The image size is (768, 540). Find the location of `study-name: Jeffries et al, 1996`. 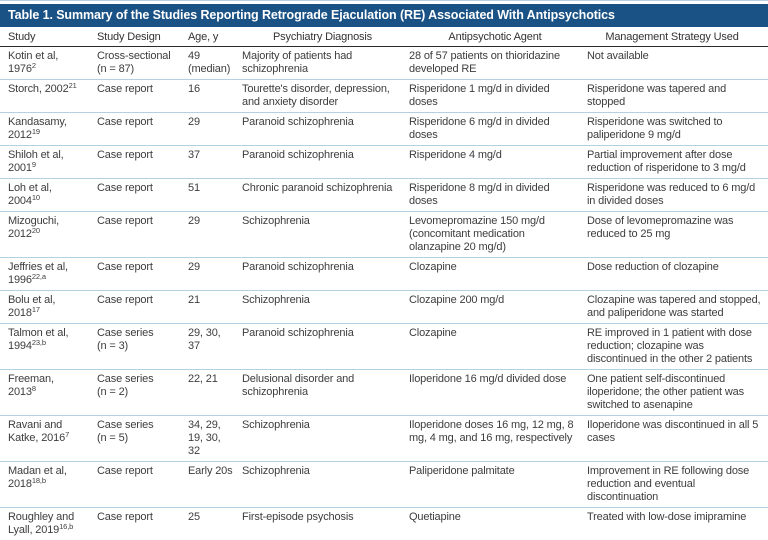

study-name: Jeffries et al, 1996 is located at coordinates (38, 273).